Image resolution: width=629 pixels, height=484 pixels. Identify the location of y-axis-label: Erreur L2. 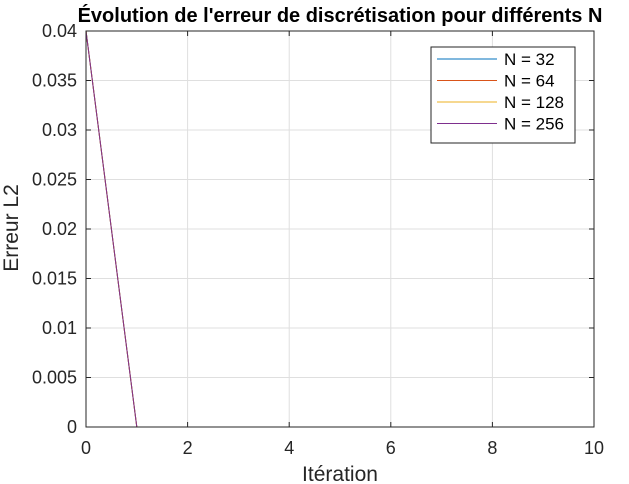
(11, 228).